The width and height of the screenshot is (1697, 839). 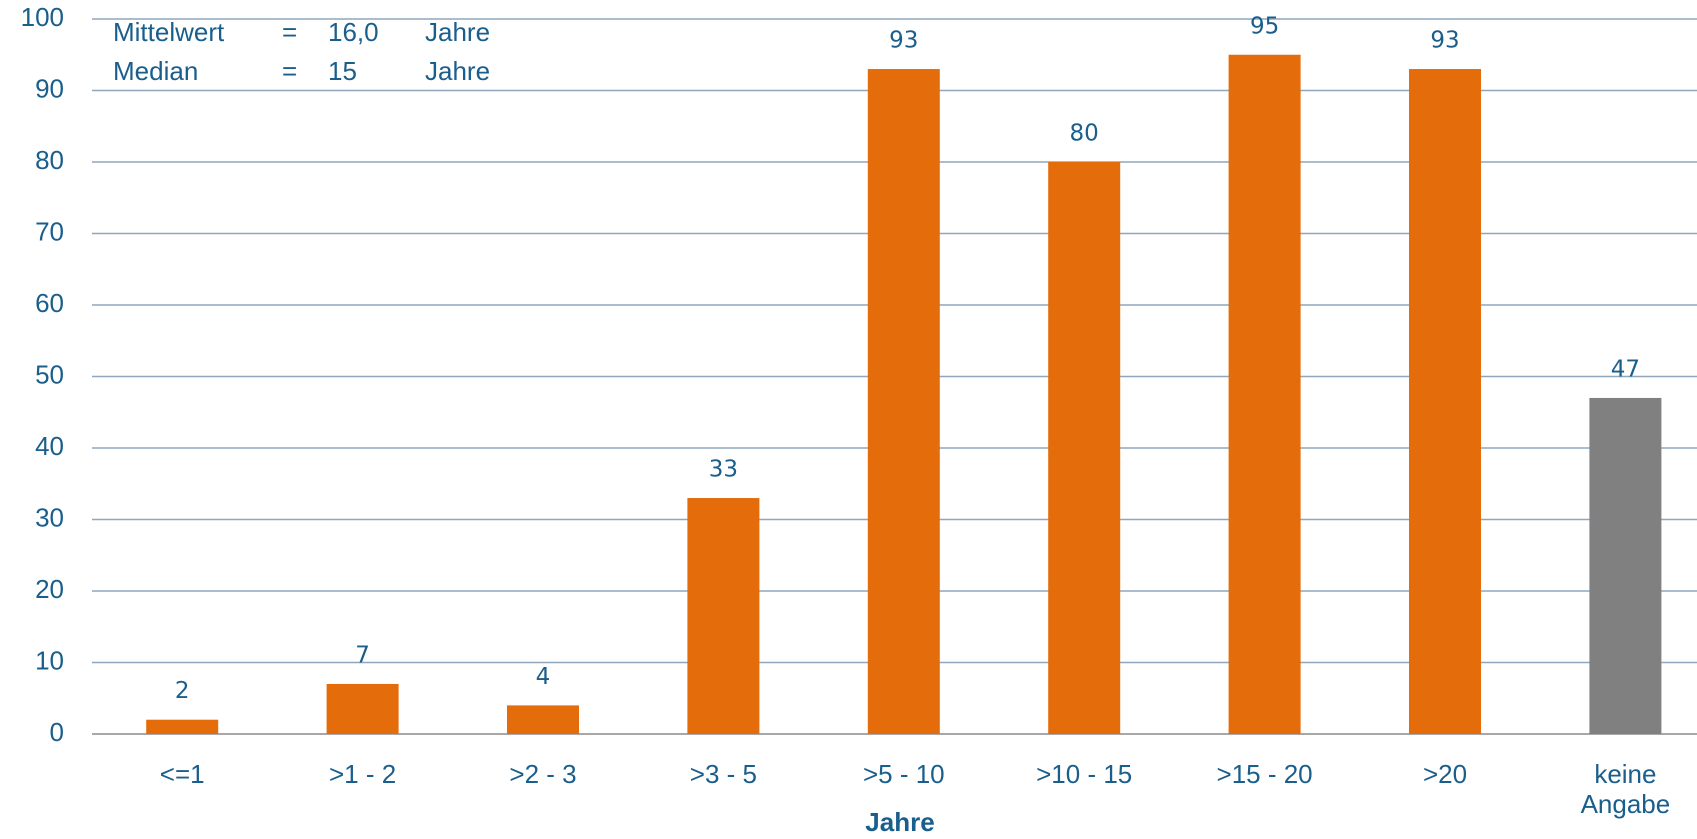 What do you see at coordinates (904, 774) in the screenshot?
I see `x-tick-label: >5 - 10` at bounding box center [904, 774].